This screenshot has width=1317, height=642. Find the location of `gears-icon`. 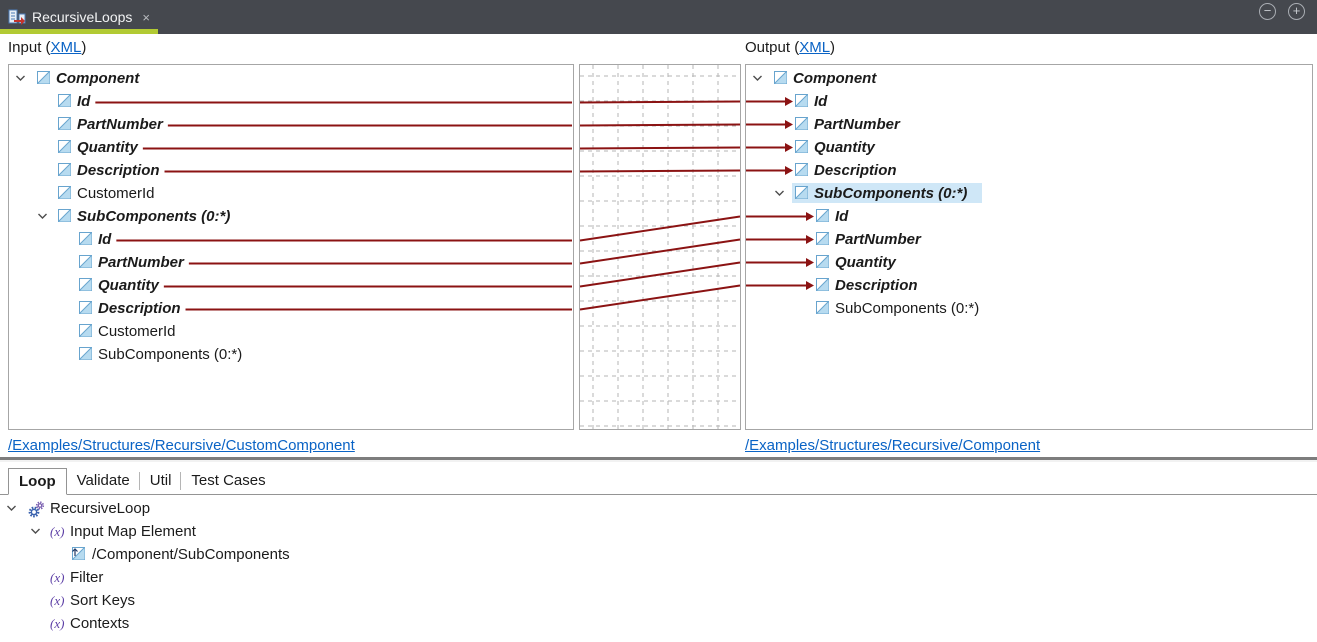

gears-icon is located at coordinates (36, 509).